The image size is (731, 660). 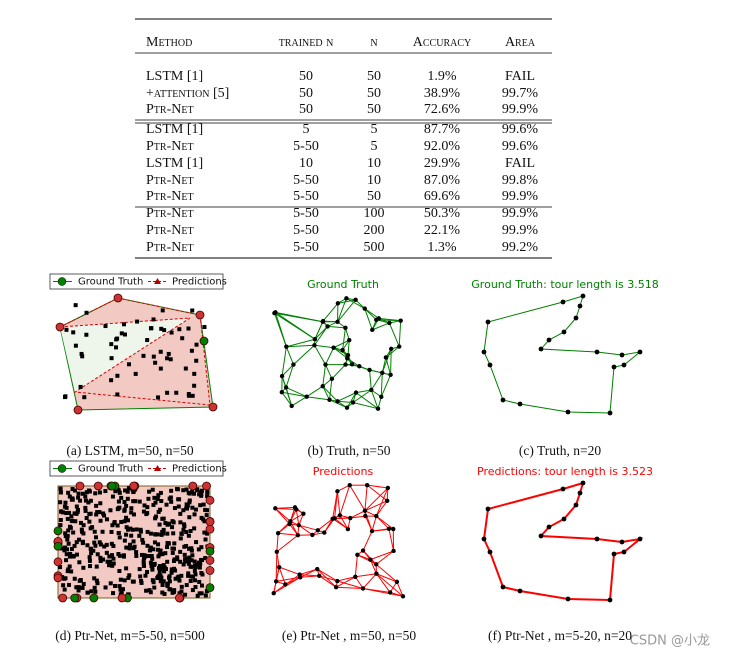 What do you see at coordinates (170, 230) in the screenshot?
I see `table-cell: Ptr-Net` at bounding box center [170, 230].